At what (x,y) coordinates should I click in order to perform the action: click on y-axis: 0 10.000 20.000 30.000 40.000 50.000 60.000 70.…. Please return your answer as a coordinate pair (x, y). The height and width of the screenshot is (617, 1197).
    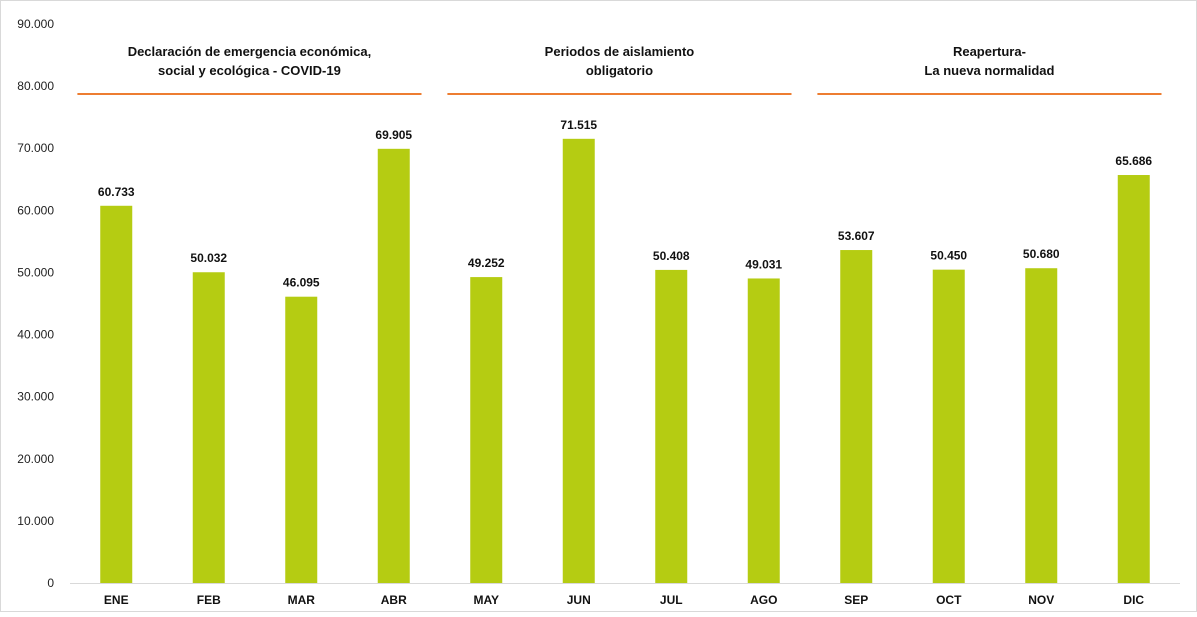
    Looking at the image, I should click on (35, 303).